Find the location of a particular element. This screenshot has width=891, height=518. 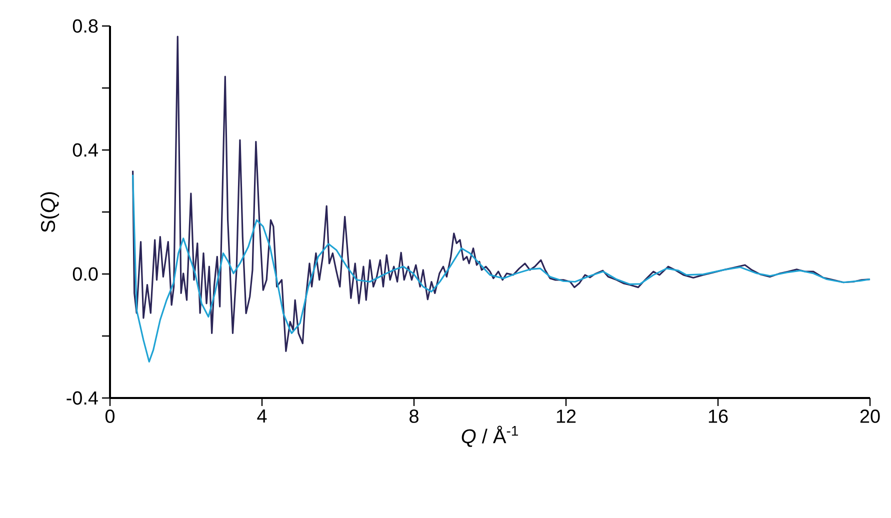

x-tick-label: 8 is located at coordinates (414, 416).